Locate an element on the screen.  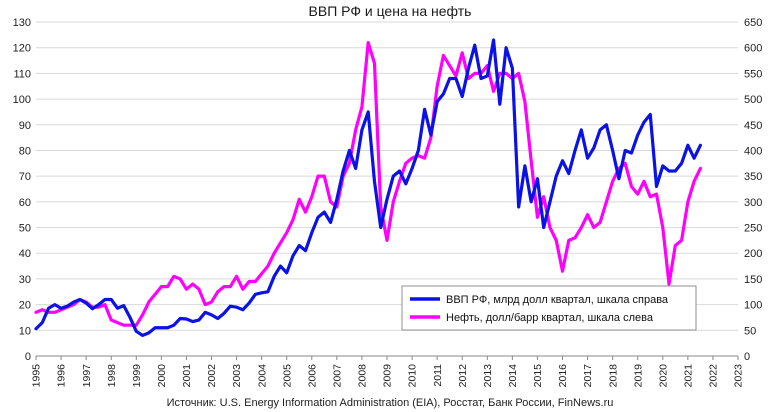
y-right-tick-label: 500 is located at coordinates (753, 100).